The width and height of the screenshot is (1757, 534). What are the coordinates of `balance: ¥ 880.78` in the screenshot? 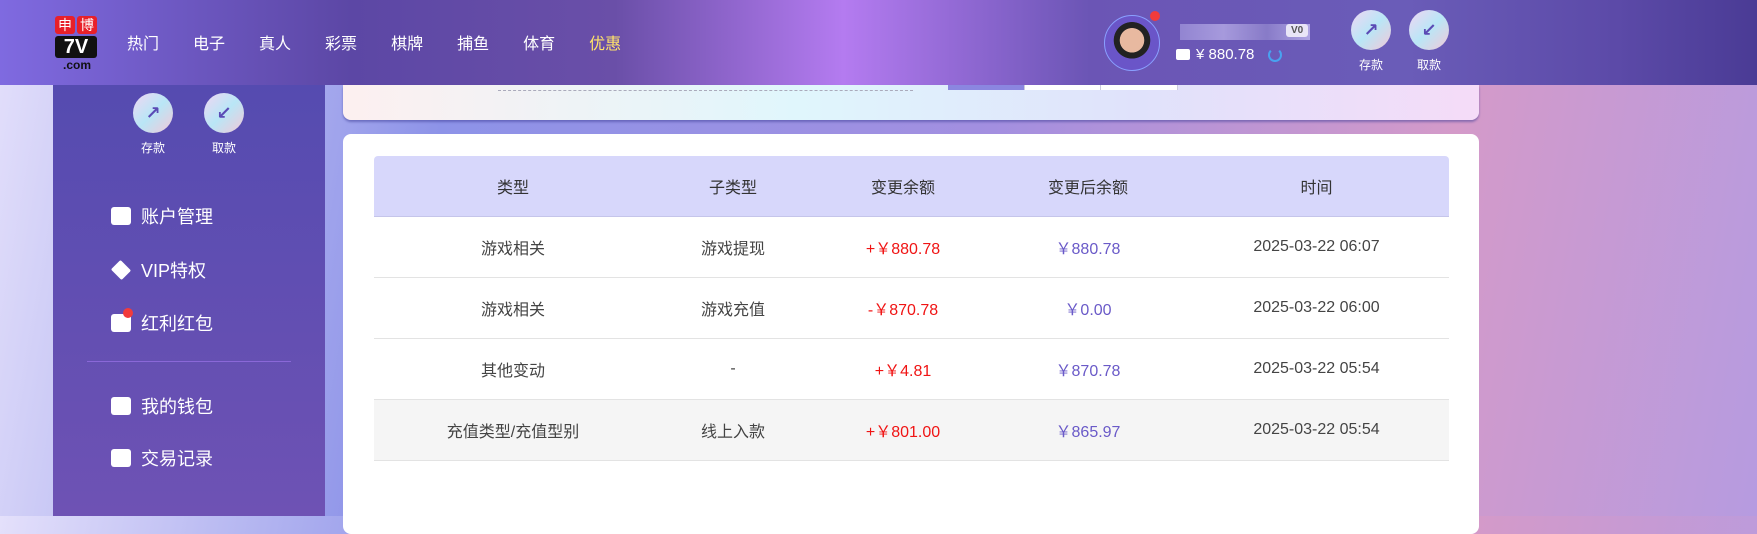 It's located at (1229, 54).